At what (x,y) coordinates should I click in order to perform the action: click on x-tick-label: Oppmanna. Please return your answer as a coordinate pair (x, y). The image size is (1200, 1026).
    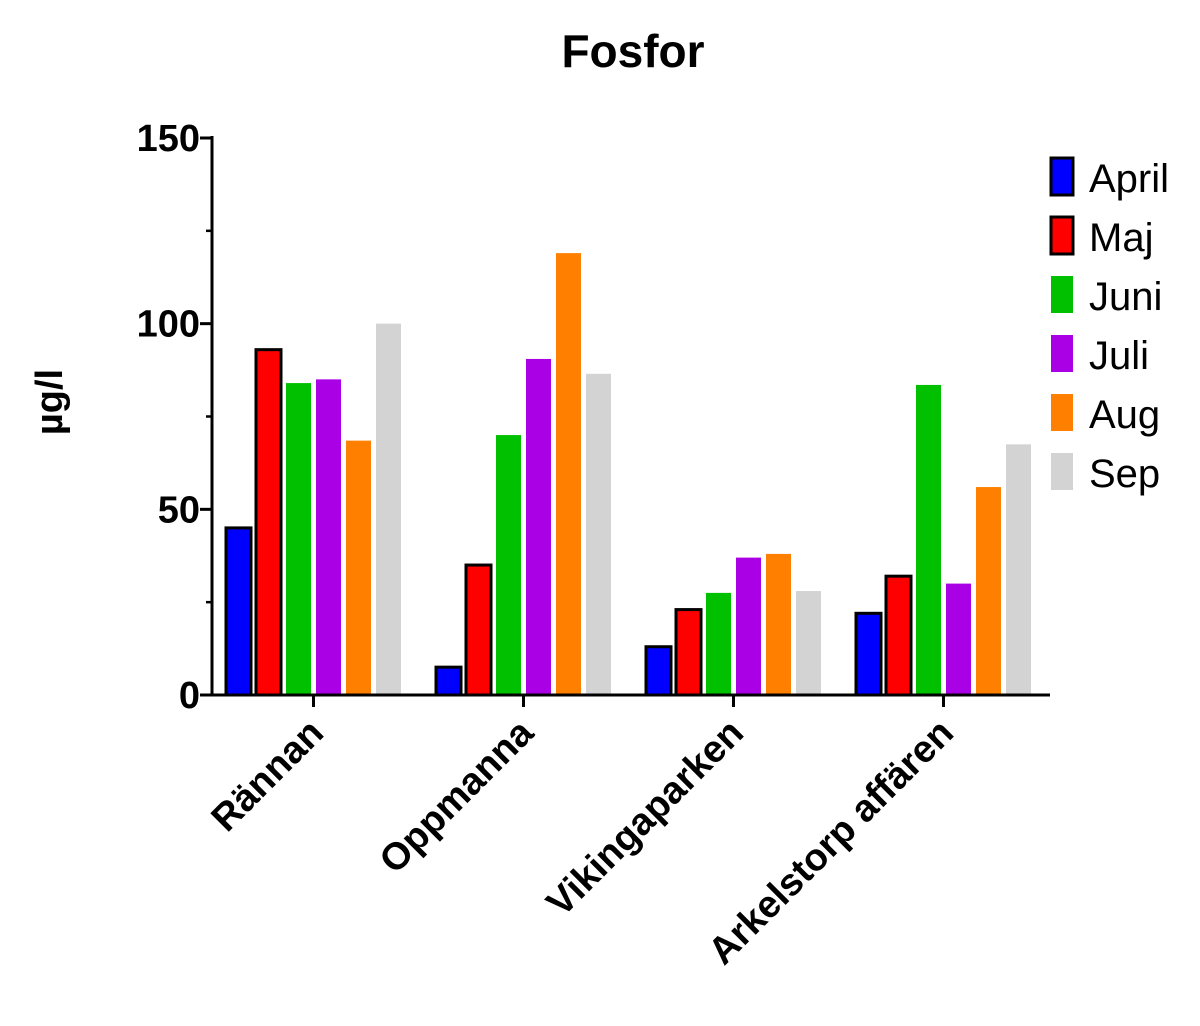
    Looking at the image, I should click on (457, 796).